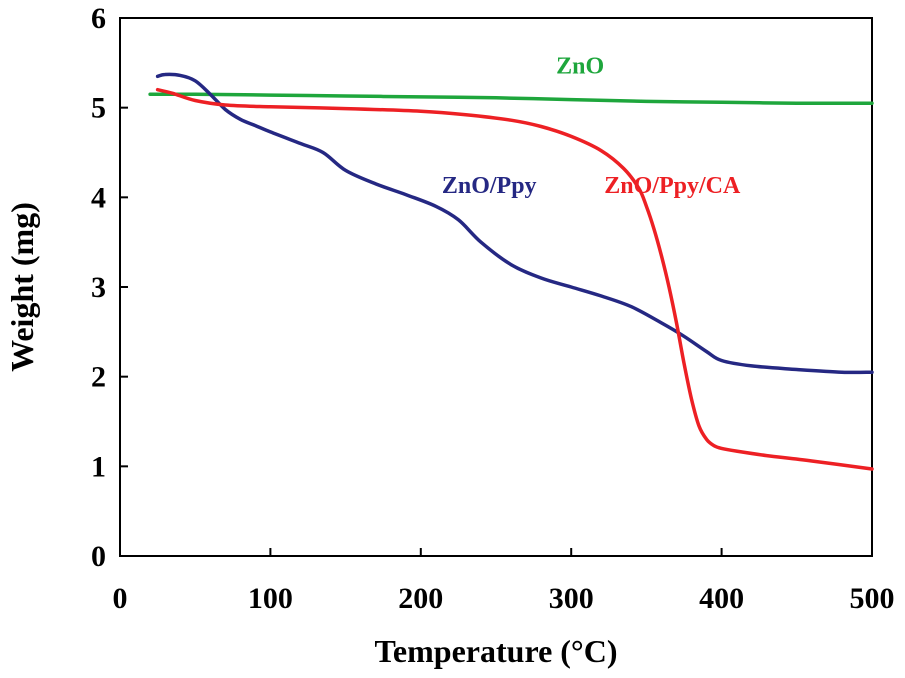  I want to click on y-tick-label-3: 3, so click(98, 287).